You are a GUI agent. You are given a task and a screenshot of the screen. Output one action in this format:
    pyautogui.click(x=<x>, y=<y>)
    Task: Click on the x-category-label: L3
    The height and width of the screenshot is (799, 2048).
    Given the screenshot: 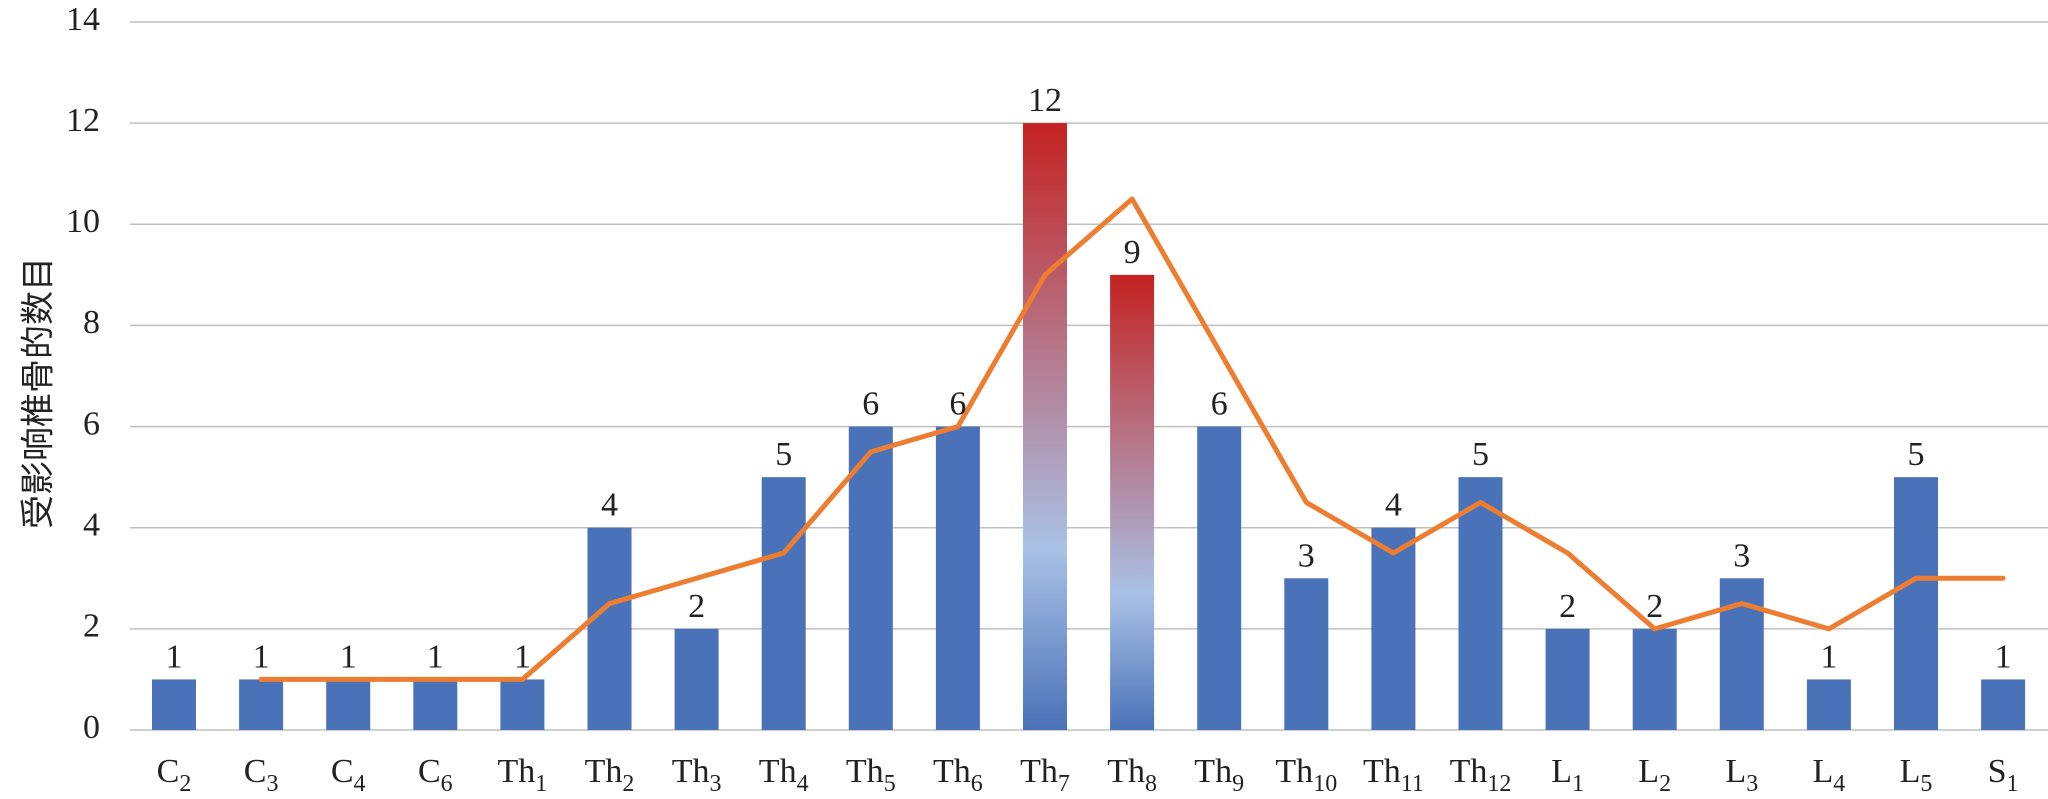 What is the action you would take?
    pyautogui.click(x=1741, y=775)
    